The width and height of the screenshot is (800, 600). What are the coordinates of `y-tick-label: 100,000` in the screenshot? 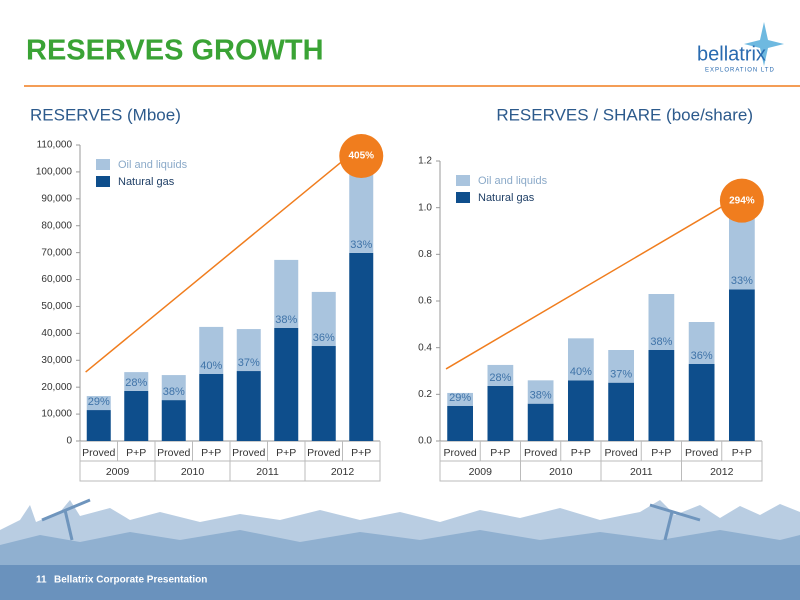 It's located at (54, 172).